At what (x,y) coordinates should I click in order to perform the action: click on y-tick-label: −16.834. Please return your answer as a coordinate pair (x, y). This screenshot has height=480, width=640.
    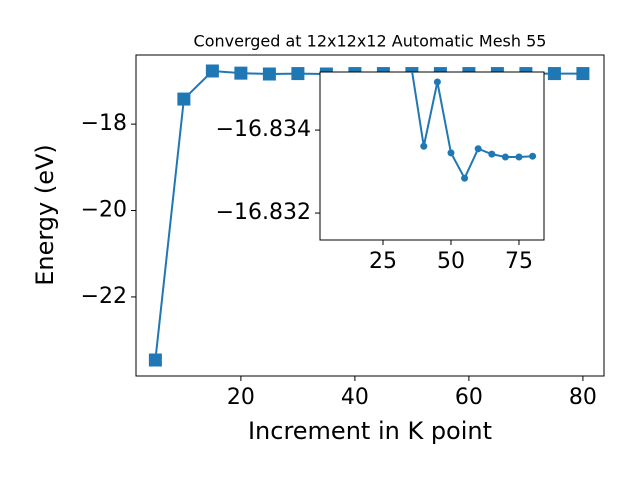
    Looking at the image, I should click on (263, 129).